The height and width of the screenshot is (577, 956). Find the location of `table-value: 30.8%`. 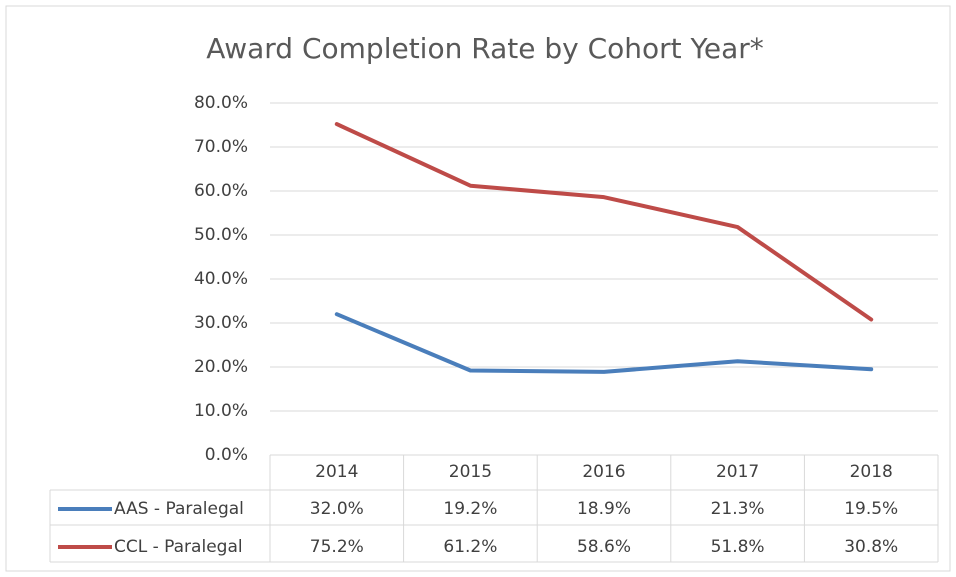

table-value: 30.8% is located at coordinates (871, 547).